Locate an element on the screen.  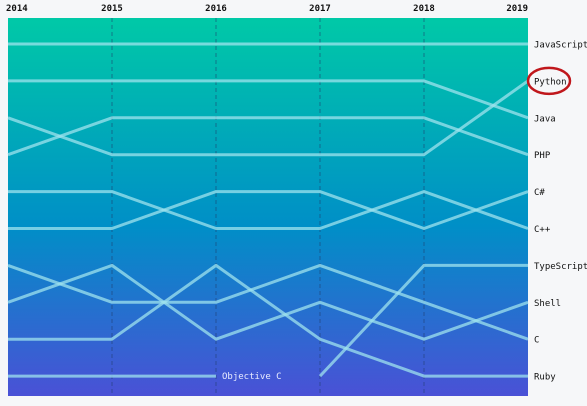
x-tick-label: 2017 is located at coordinates (320, 9).